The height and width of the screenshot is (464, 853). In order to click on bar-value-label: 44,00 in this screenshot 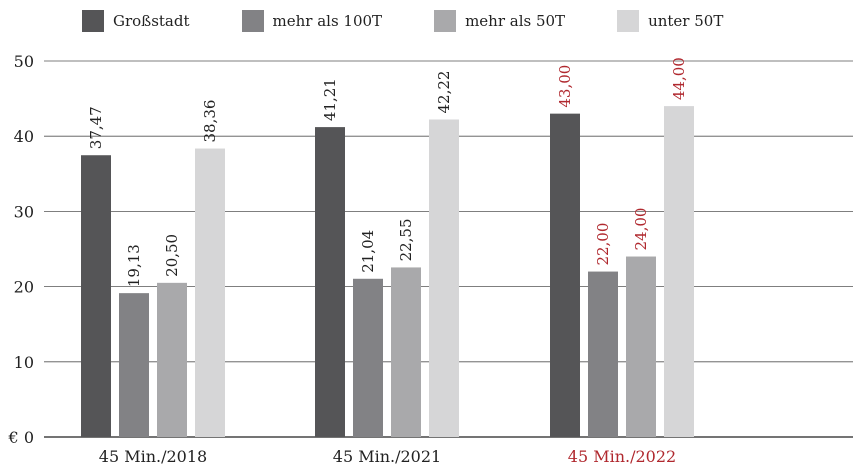, I will do `click(679, 78)`.